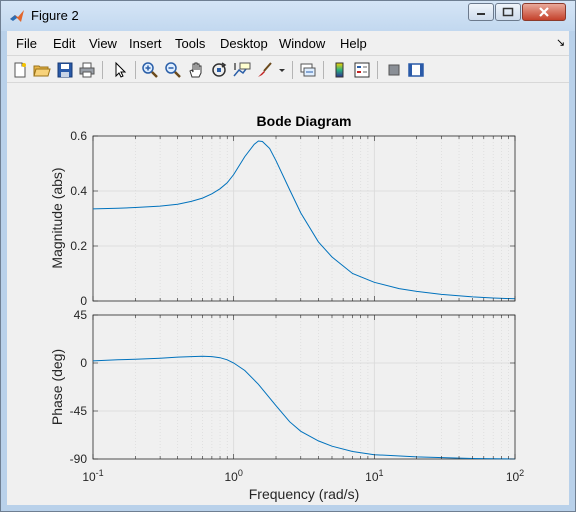 This screenshot has width=576, height=512. I want to click on menu-desktop: Desktop, so click(244, 43).